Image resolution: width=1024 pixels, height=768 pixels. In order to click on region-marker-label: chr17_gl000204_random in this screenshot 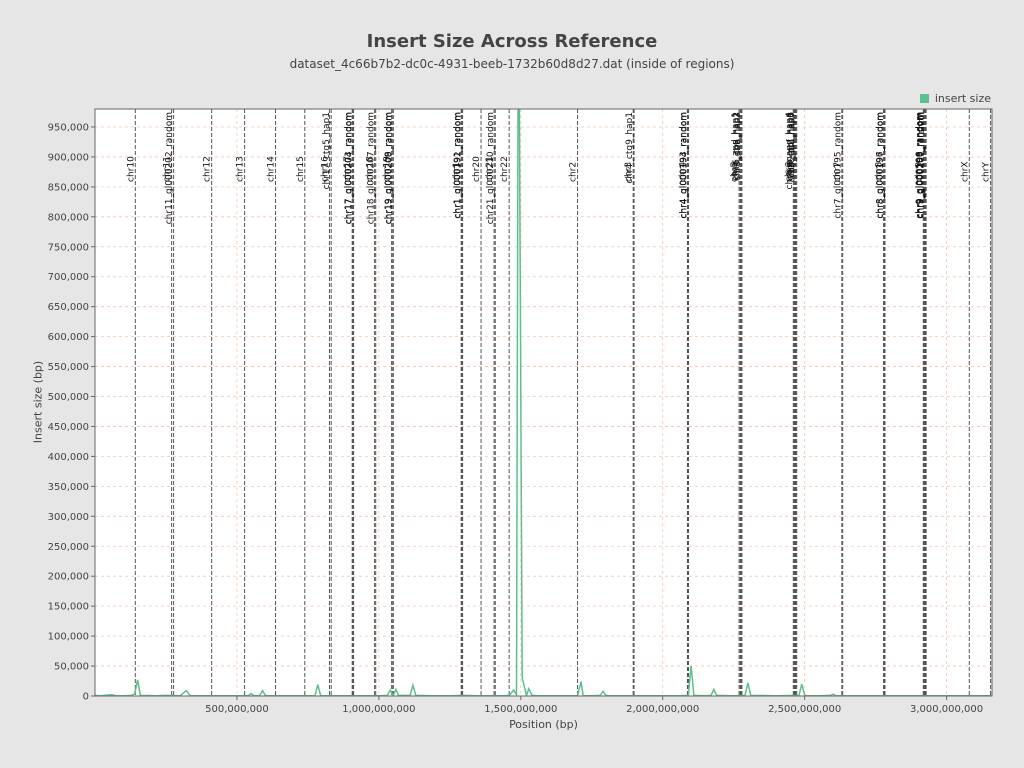, I will do `click(350, 168)`.